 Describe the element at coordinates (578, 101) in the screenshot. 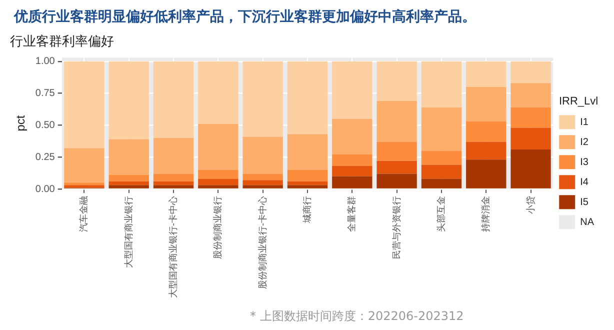

I see `legend-title: IRR_Lvl` at that location.